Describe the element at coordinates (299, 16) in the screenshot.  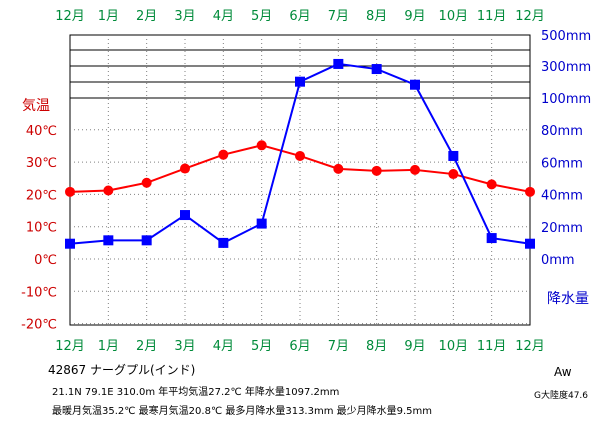
I see `month-label-top: 6月` at that location.